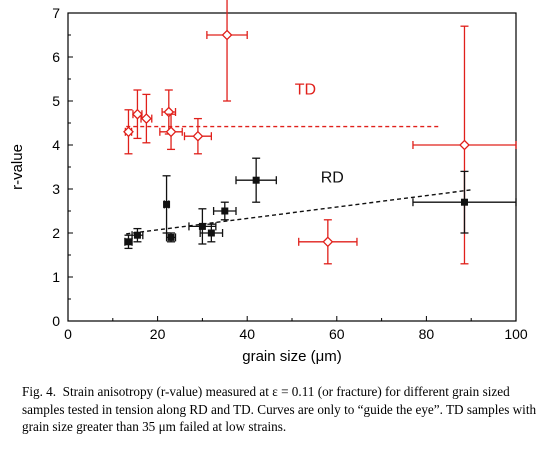 The height and width of the screenshot is (457, 550). I want to click on caption-label: Fig. 4., so click(39, 391).